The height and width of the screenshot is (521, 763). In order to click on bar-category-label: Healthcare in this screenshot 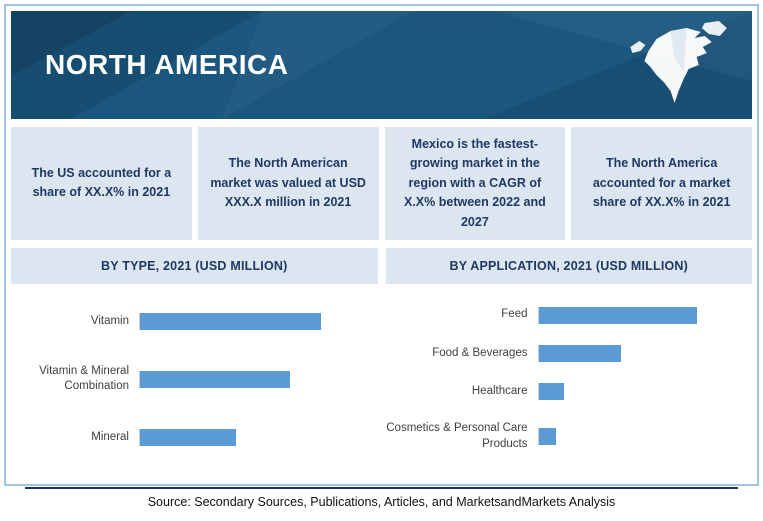, I will do `click(499, 390)`.